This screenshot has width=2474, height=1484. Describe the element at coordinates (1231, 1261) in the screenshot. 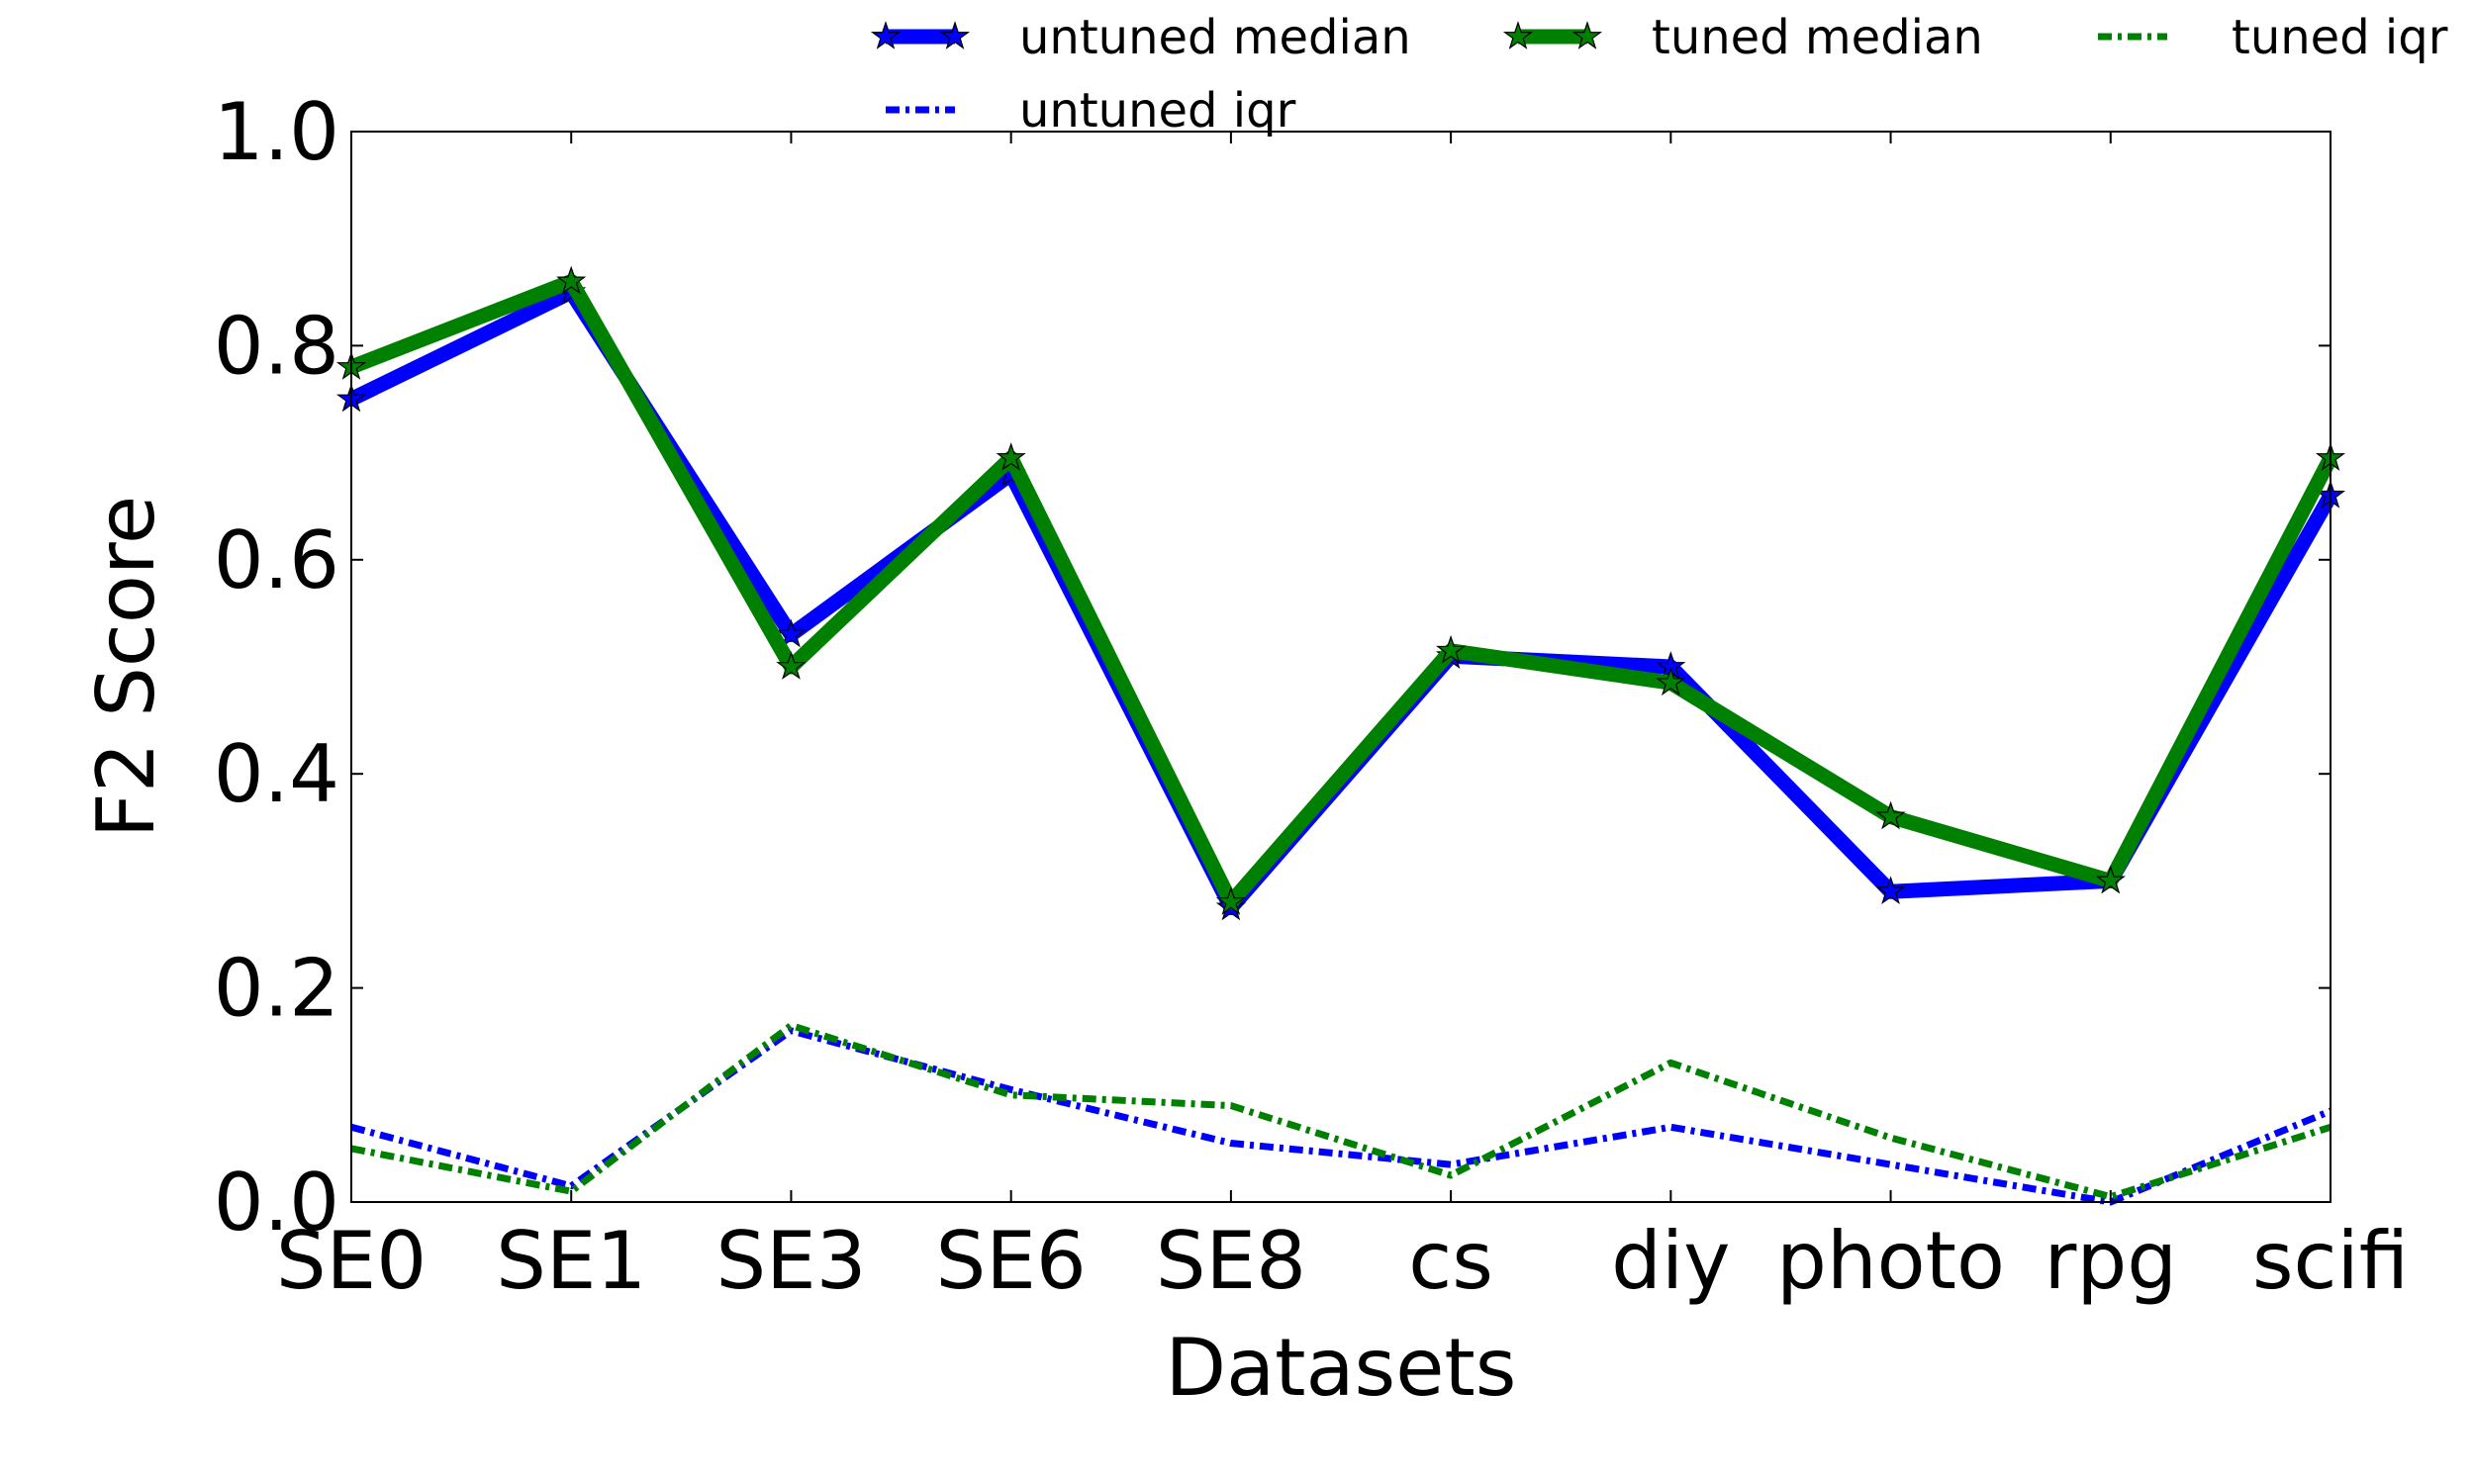

I see `x-tick-label: SE8` at that location.